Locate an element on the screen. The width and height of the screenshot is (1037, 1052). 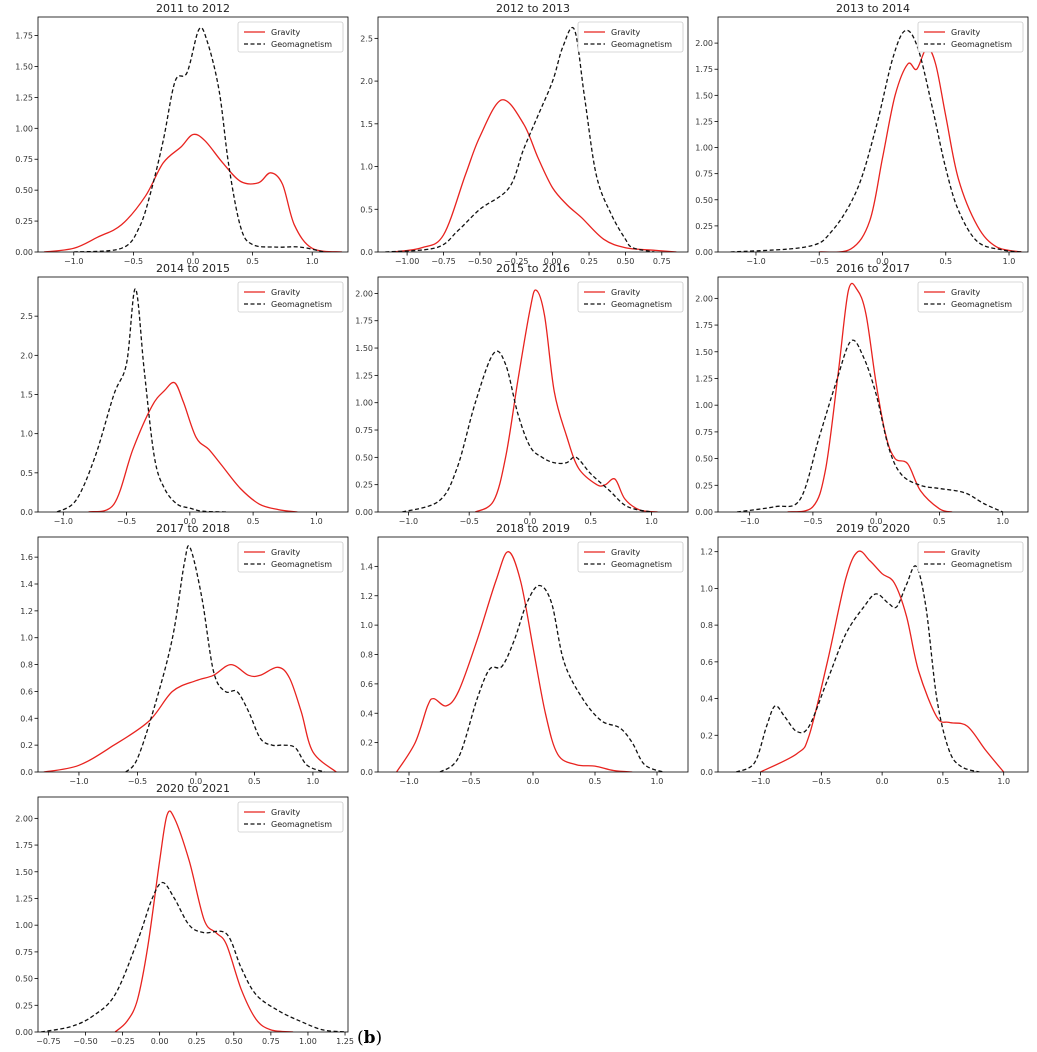
x-tick-label: −0.25 is located at coordinates (516, 261).